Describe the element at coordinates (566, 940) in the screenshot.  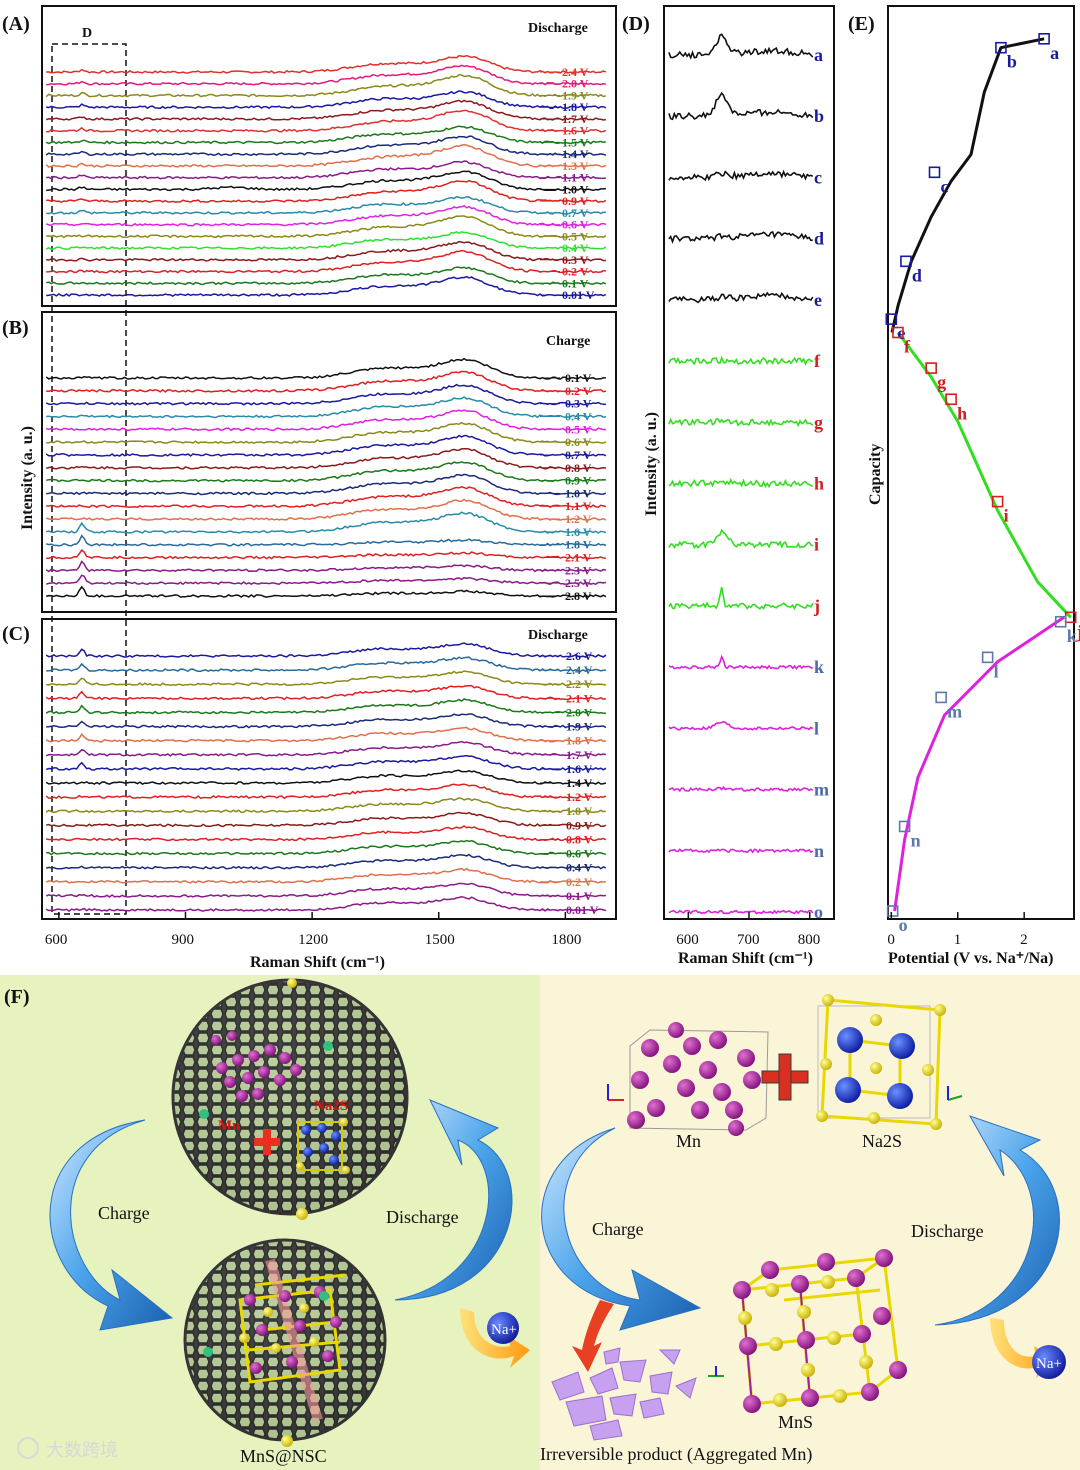
I see `x-tick-label: 1800` at that location.